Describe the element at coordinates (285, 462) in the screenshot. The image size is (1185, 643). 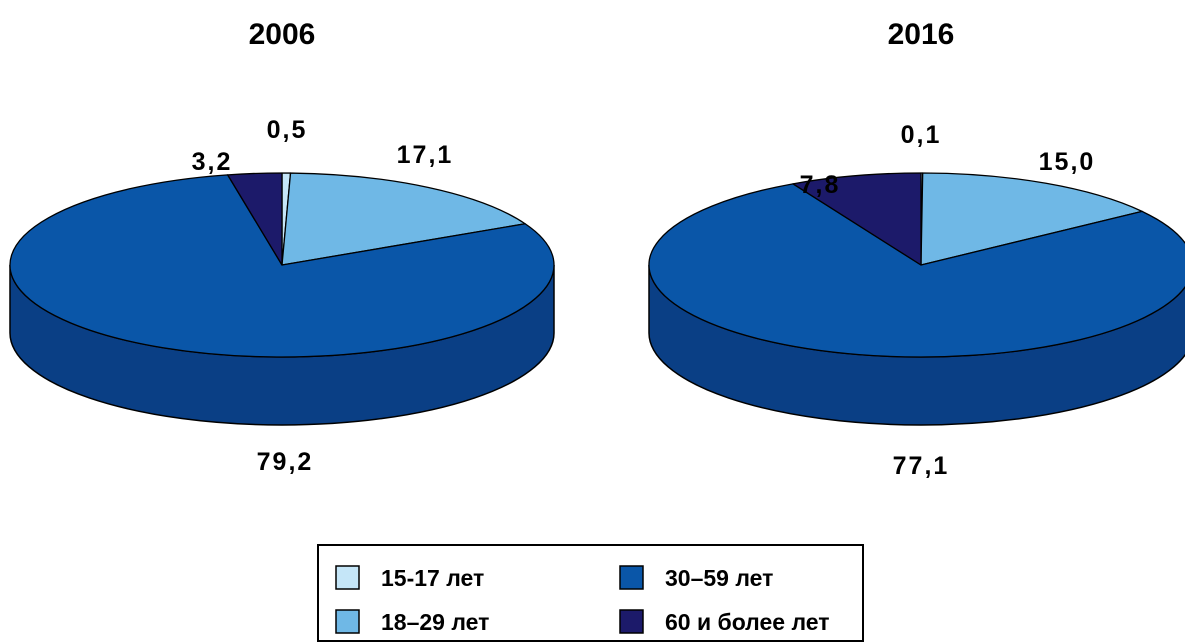
I see `data-label-30-59-лет: 79,2` at that location.